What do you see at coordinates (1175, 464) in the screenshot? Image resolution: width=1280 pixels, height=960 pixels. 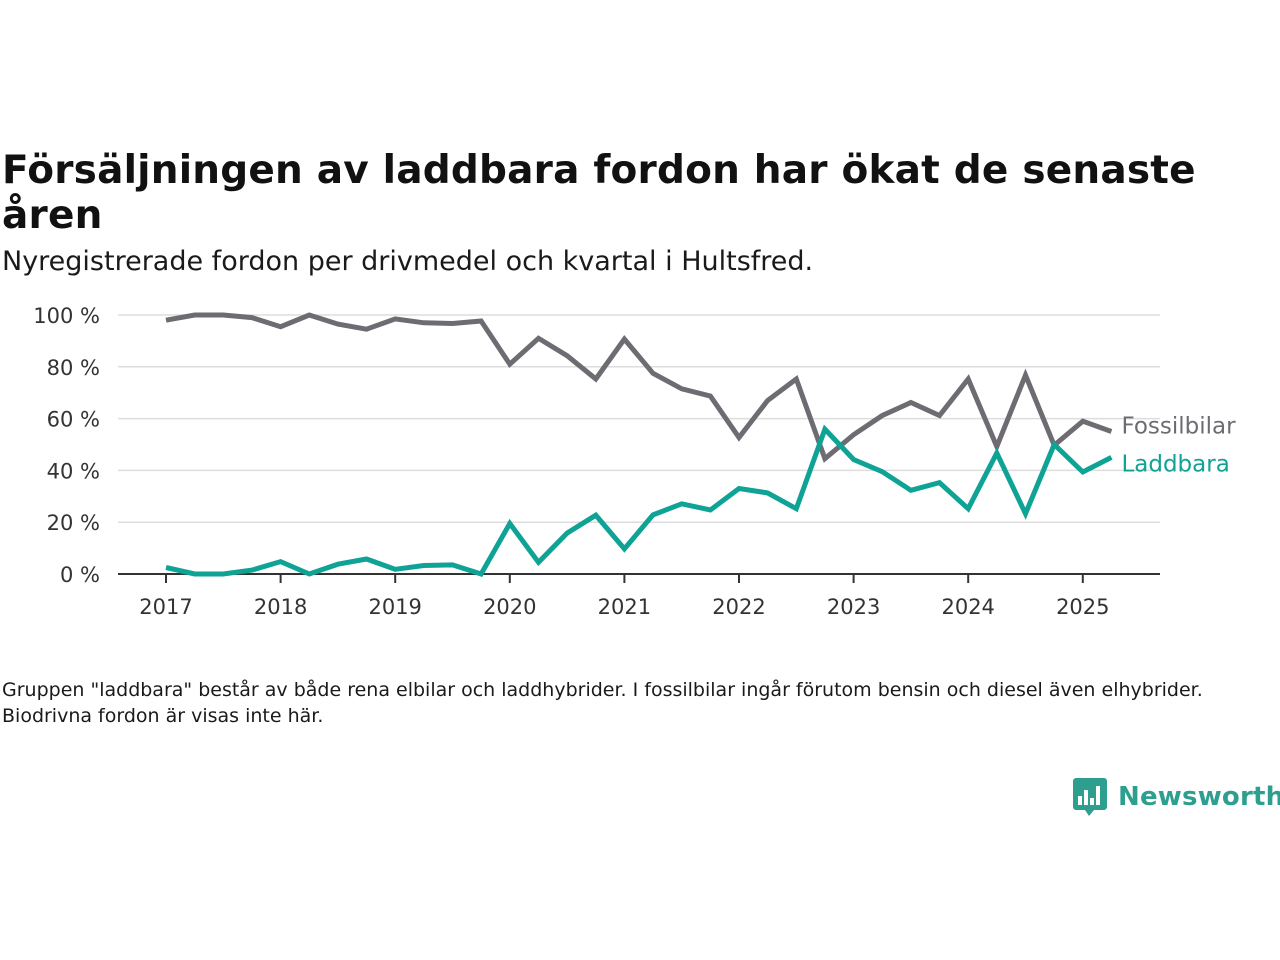 I see `series-label-laddbara: Laddbara` at bounding box center [1175, 464].